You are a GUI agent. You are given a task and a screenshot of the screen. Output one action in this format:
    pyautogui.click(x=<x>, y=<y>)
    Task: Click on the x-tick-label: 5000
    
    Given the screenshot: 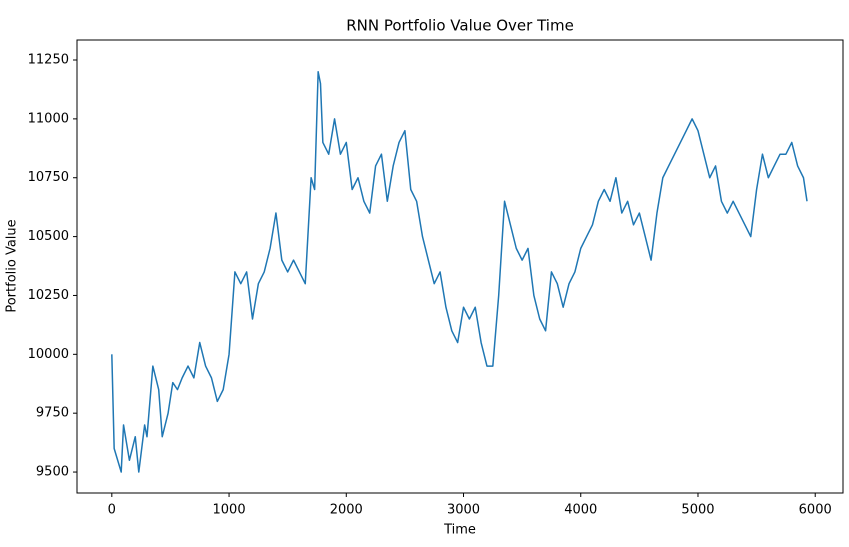 What is the action you would take?
    pyautogui.click(x=697, y=510)
    